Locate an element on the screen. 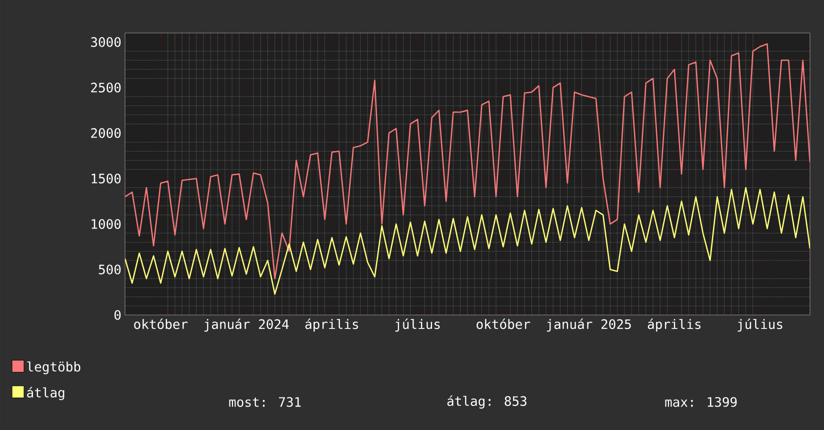 Image resolution: width=824 pixels, height=430 pixels. x-tick-label: január 2025 is located at coordinates (588, 325).